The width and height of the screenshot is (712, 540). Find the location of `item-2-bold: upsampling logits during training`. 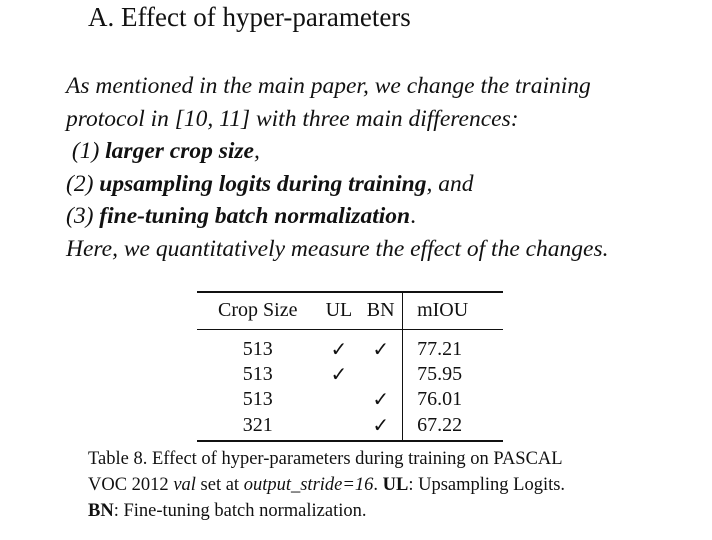

item-2-bold: upsampling logits during training is located at coordinates (263, 183).